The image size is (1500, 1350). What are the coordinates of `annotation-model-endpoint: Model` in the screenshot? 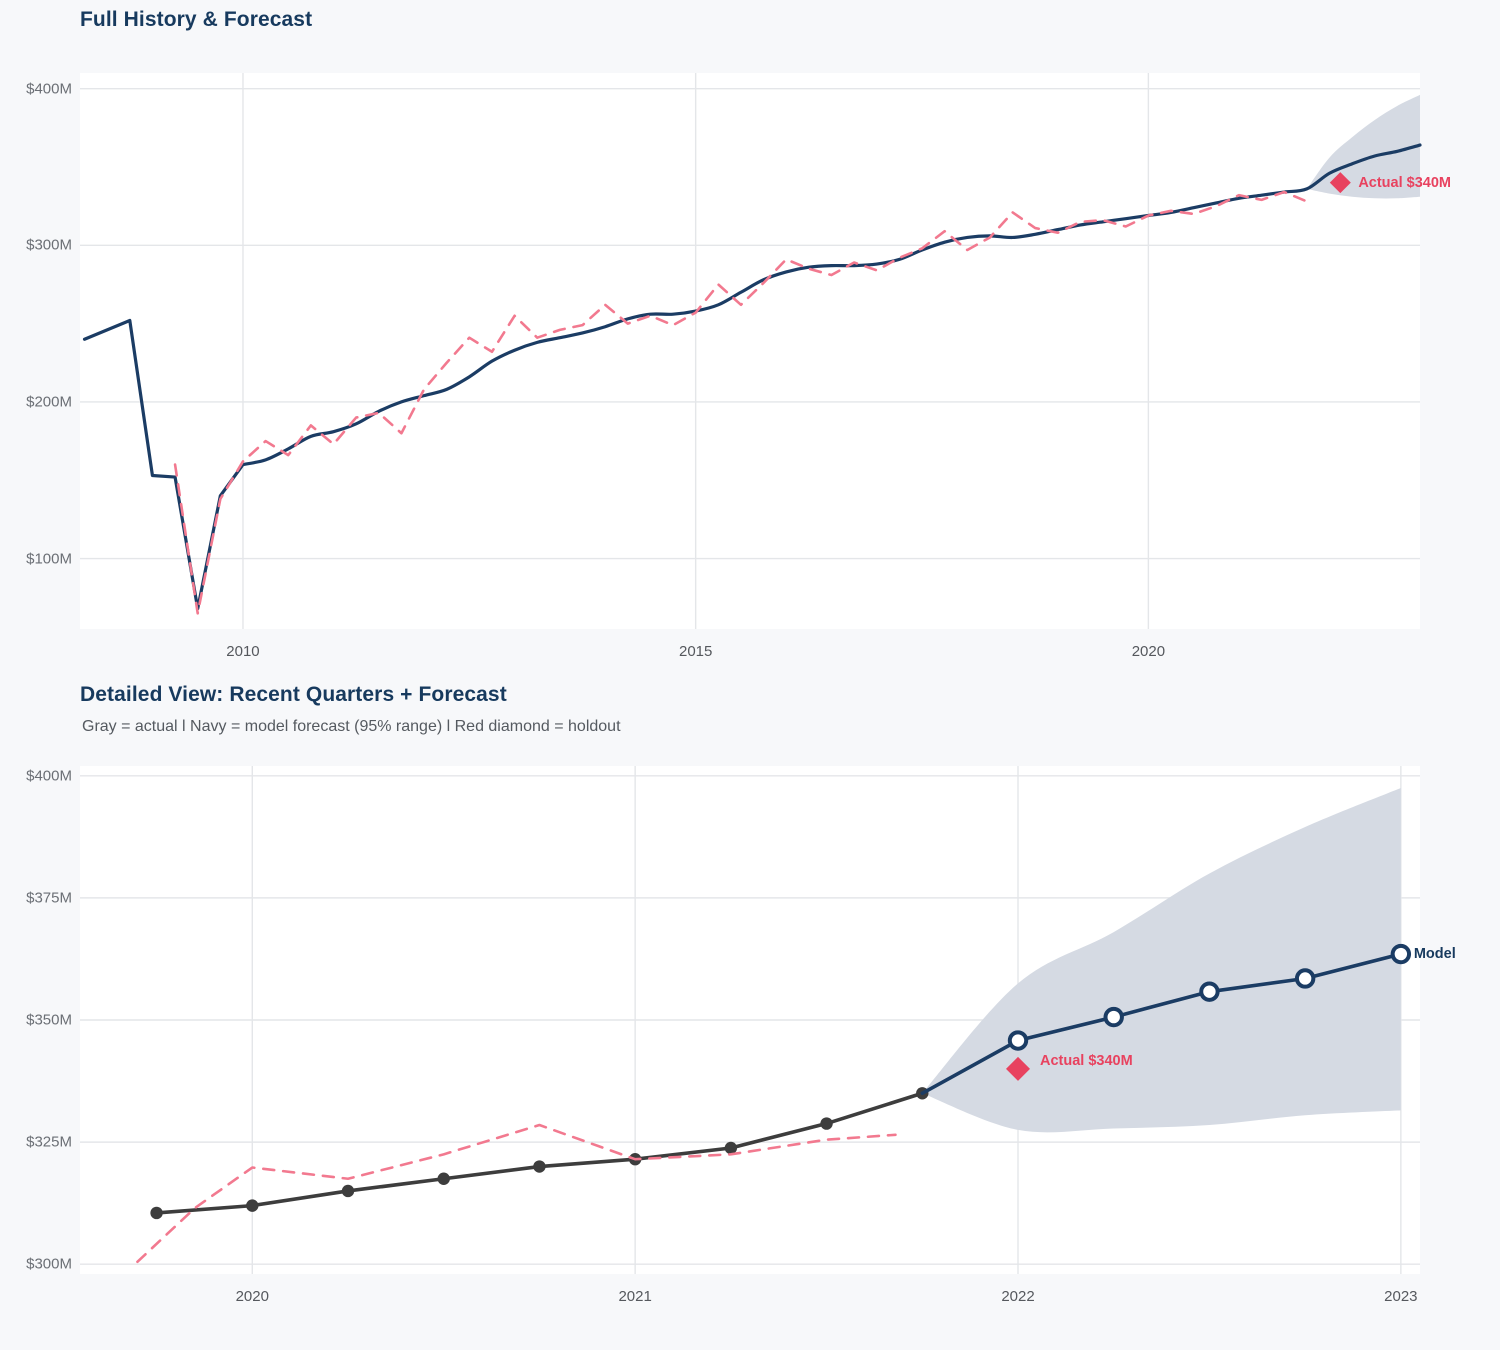 It's located at (1434, 954).